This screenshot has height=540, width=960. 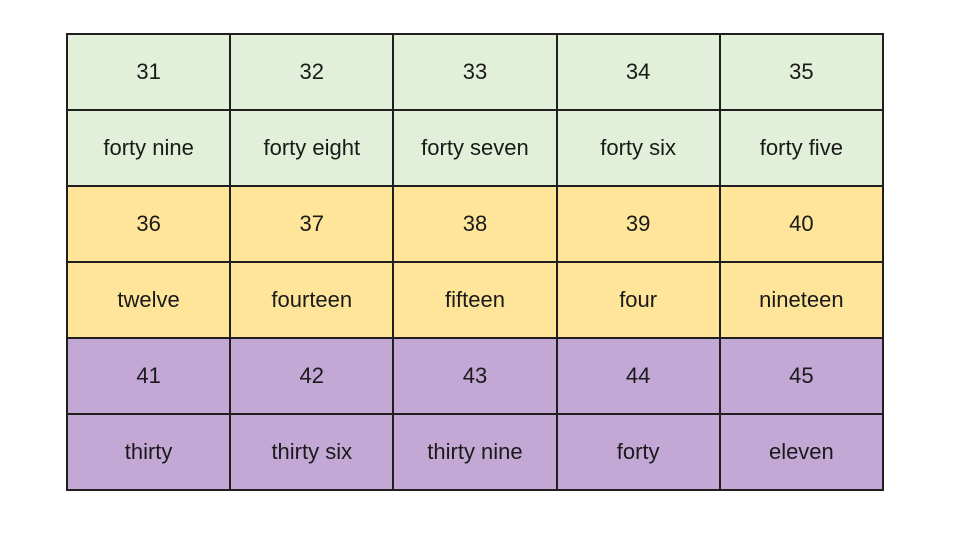 What do you see at coordinates (312, 300) in the screenshot?
I see `word-cell: fourteen` at bounding box center [312, 300].